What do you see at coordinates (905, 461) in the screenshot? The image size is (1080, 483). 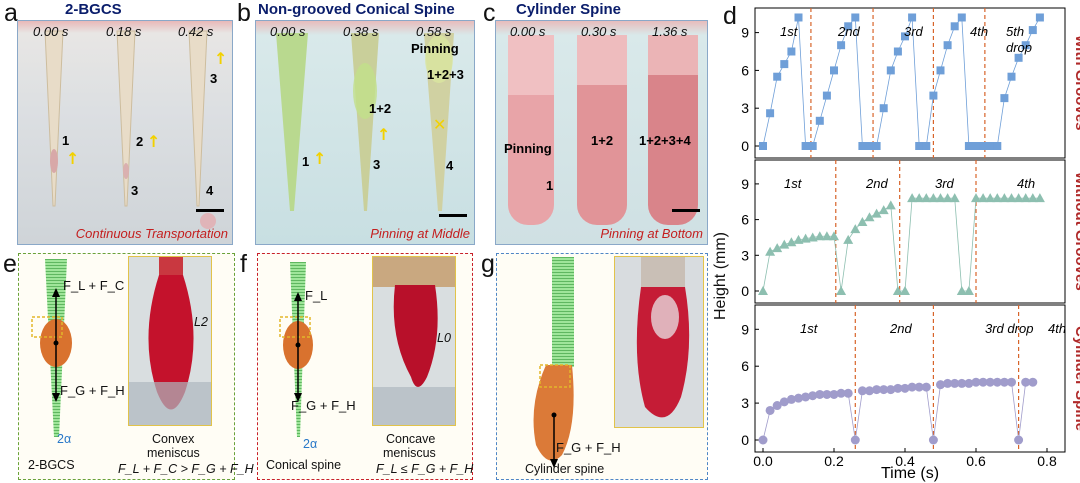 I see `x-tick-label: 0.4` at bounding box center [905, 461].